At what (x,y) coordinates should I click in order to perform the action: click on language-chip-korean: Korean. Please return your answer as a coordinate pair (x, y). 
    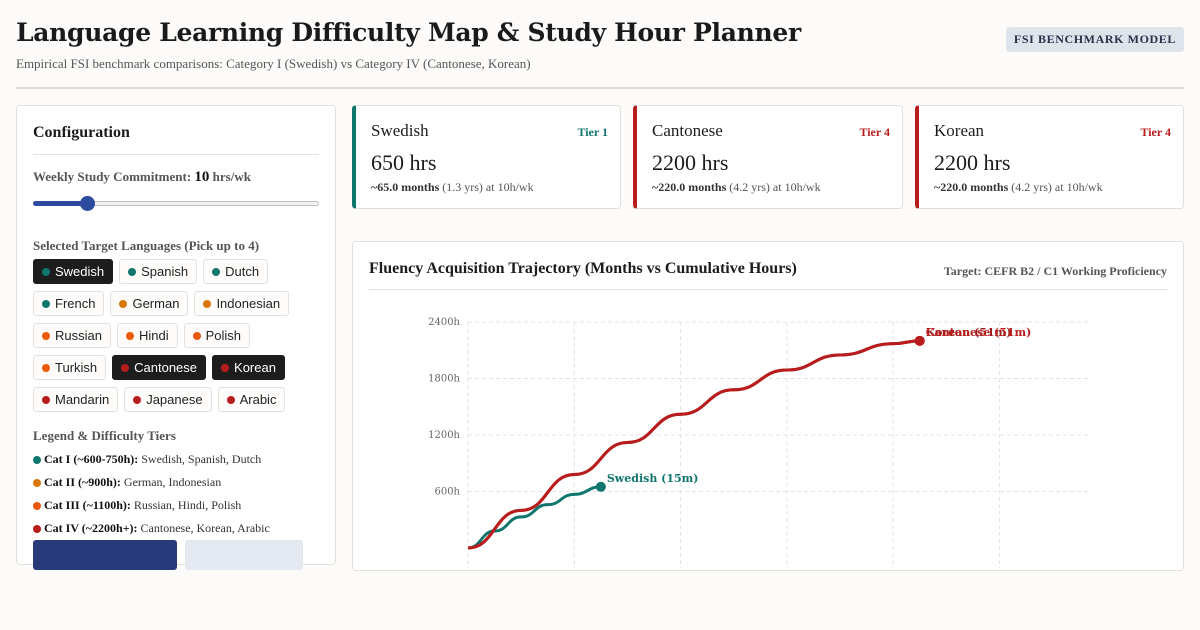
    Looking at the image, I should click on (248, 367).